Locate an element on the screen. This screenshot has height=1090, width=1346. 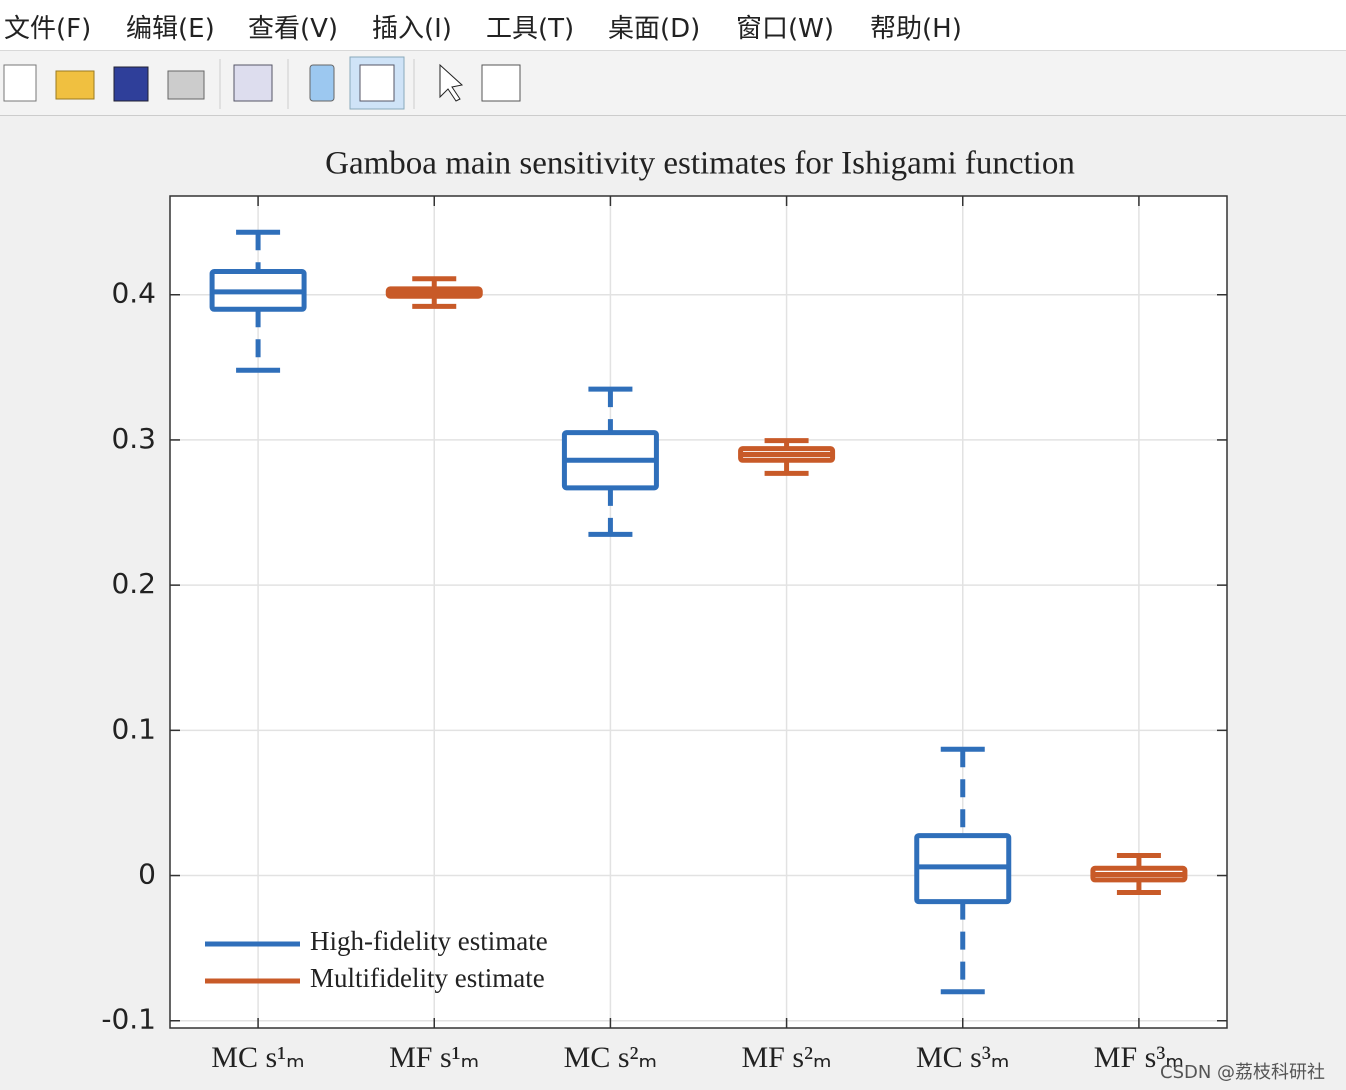
y-tick-label: 0.2 is located at coordinates (133, 583).